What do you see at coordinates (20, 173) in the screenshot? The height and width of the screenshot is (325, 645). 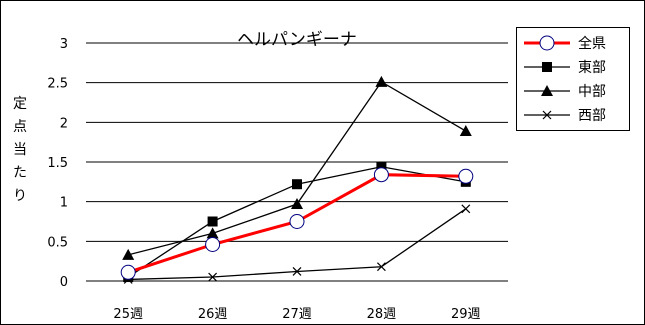 I see `y-axis-label-char: た` at bounding box center [20, 173].